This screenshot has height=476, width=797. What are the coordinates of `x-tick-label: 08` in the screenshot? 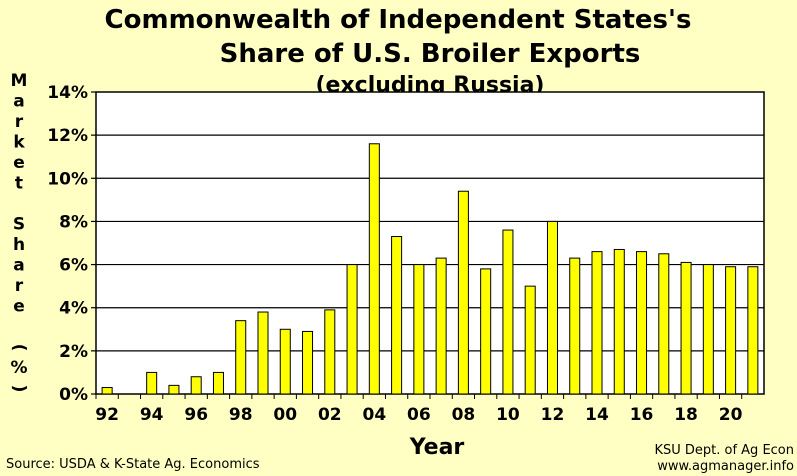 It's located at (464, 415).